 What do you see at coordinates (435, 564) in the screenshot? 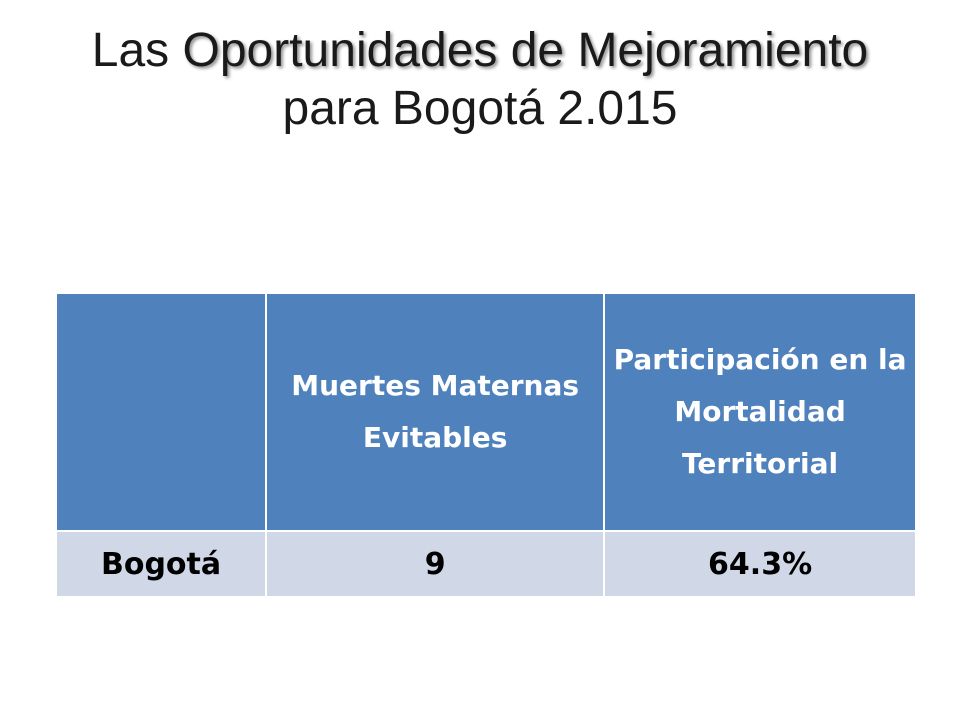
I see `cell-muertes: 9` at bounding box center [435, 564].